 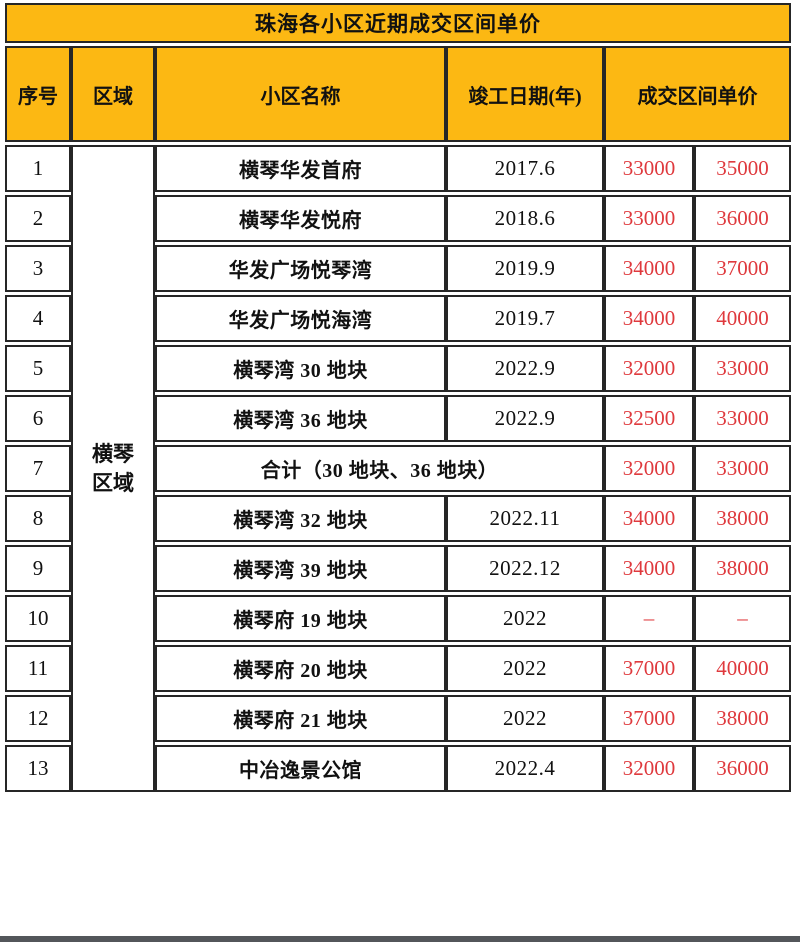 I want to click on cell-no: 6, so click(x=38, y=418).